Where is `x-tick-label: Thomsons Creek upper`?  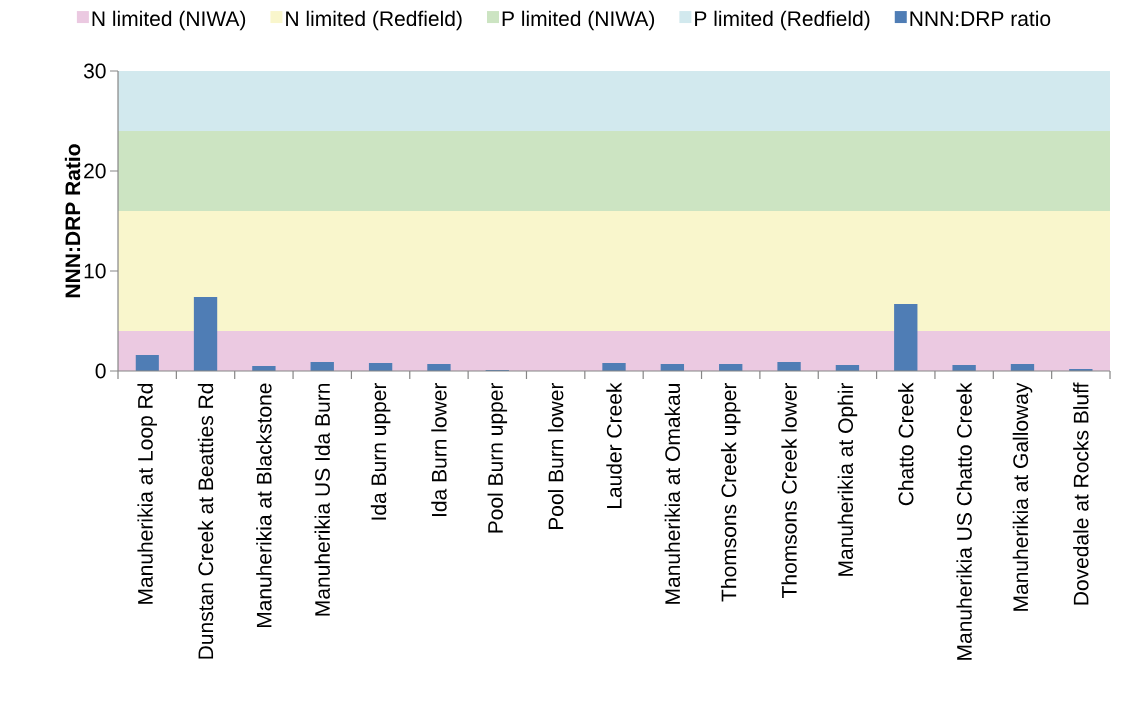 x-tick-label: Thomsons Creek upper is located at coordinates (730, 492).